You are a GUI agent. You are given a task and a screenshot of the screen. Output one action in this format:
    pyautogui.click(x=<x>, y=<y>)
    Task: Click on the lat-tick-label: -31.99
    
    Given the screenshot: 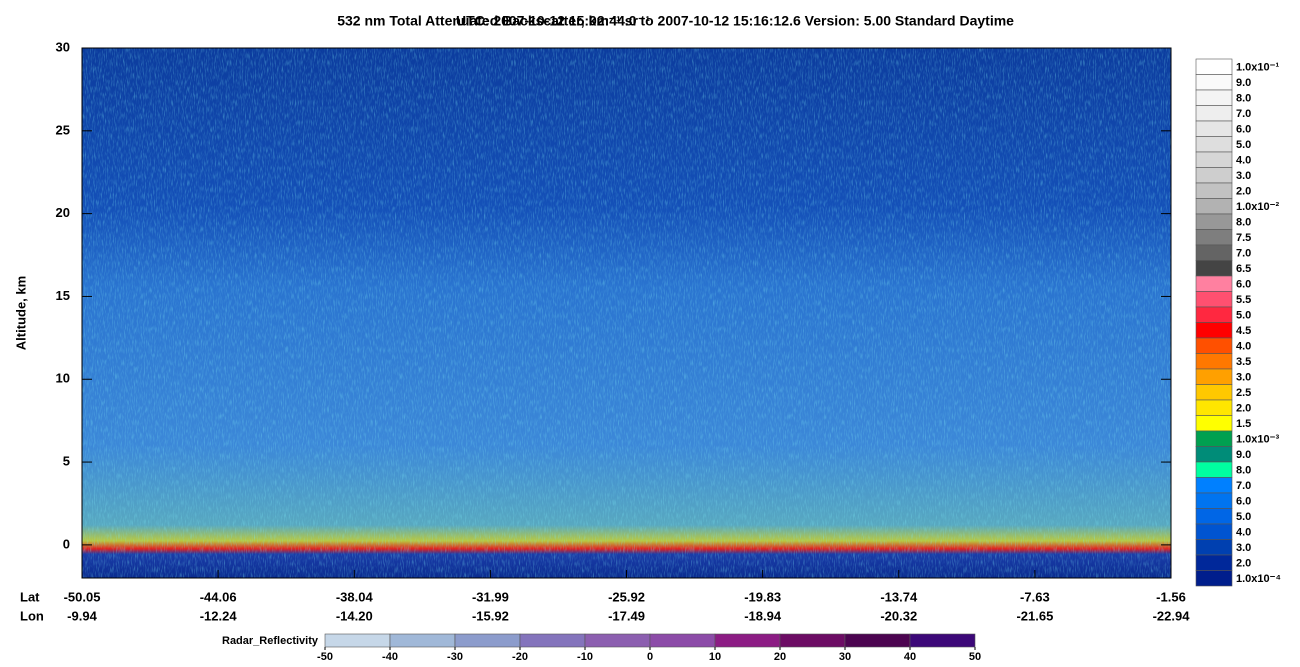 What is the action you would take?
    pyautogui.click(x=490, y=596)
    